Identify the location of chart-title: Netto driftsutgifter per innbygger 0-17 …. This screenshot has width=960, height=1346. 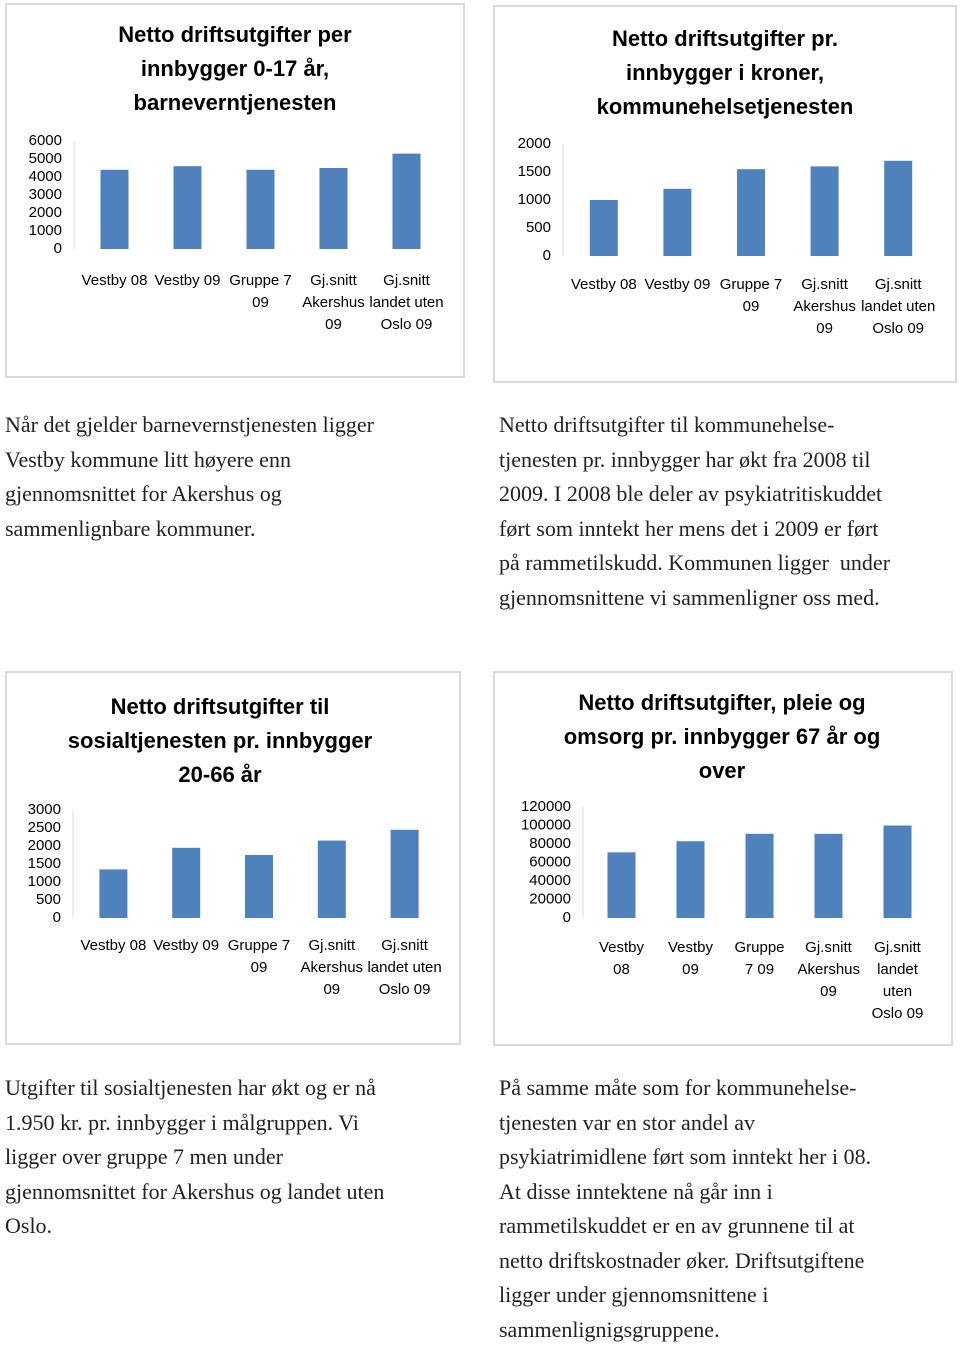
(235, 68).